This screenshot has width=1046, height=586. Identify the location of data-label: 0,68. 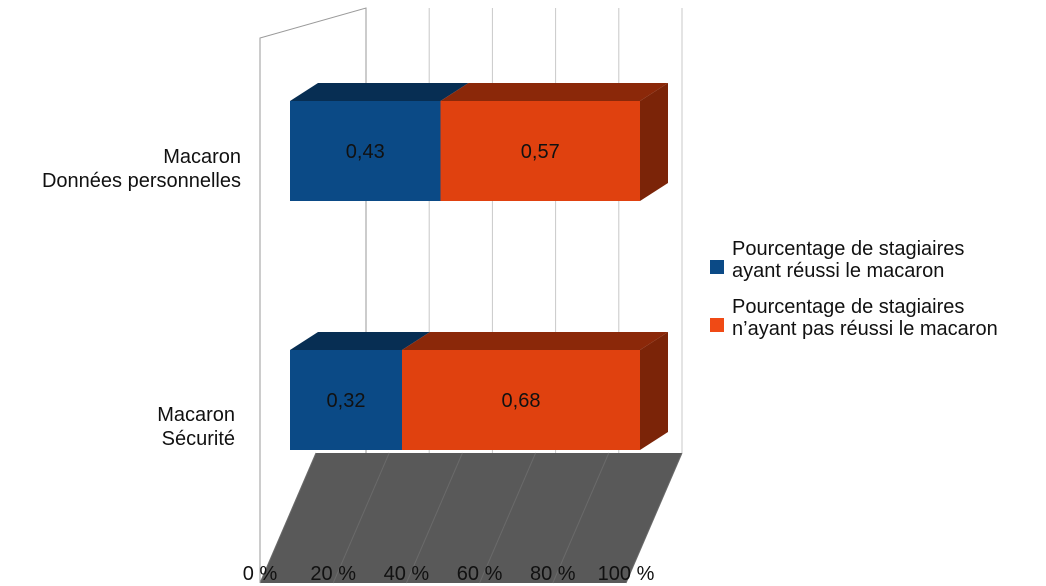
(521, 401).